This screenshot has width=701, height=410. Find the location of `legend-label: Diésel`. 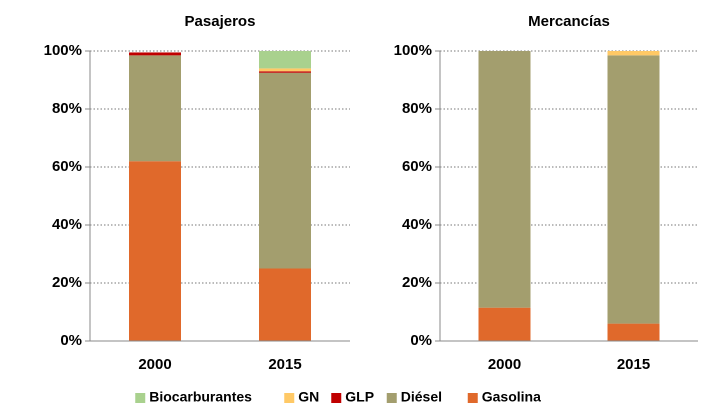

legend-label: Diésel is located at coordinates (421, 397).